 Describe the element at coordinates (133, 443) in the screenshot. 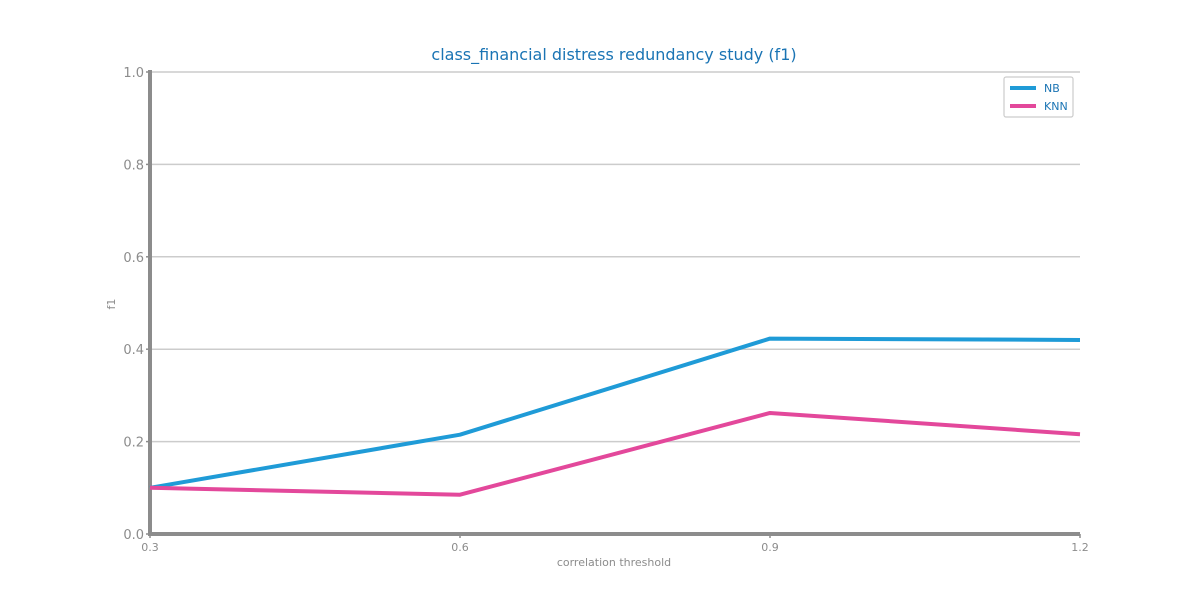

I see `y-tick-label: 0.2` at that location.